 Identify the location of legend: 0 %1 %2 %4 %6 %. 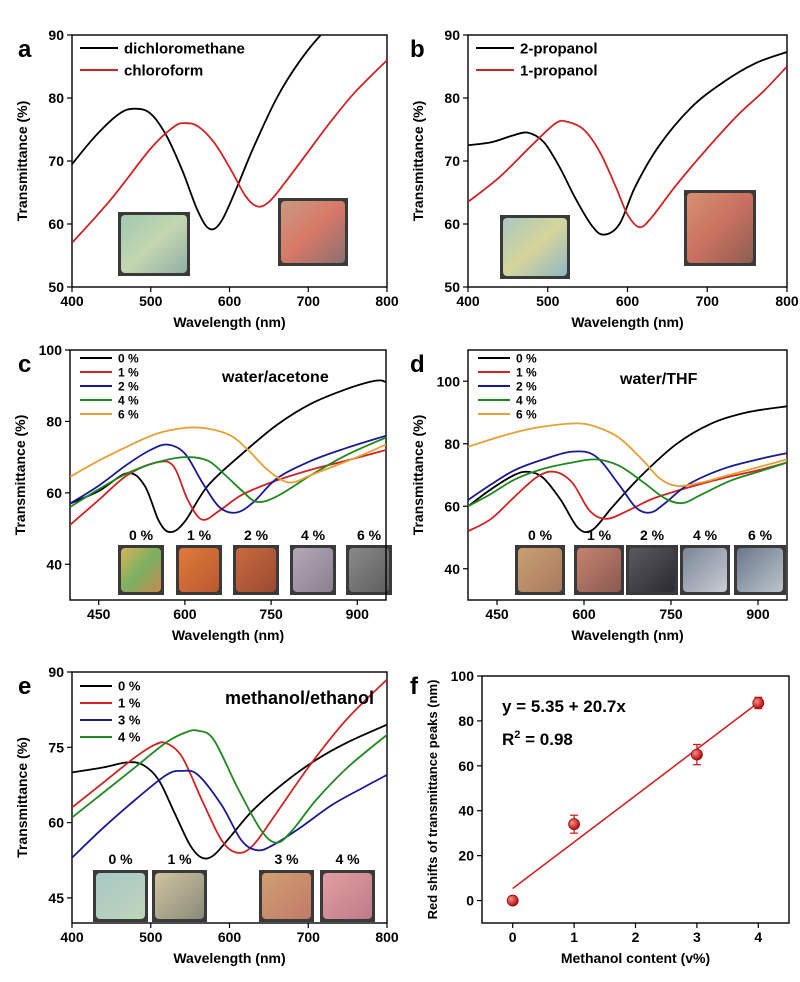
(109, 386).